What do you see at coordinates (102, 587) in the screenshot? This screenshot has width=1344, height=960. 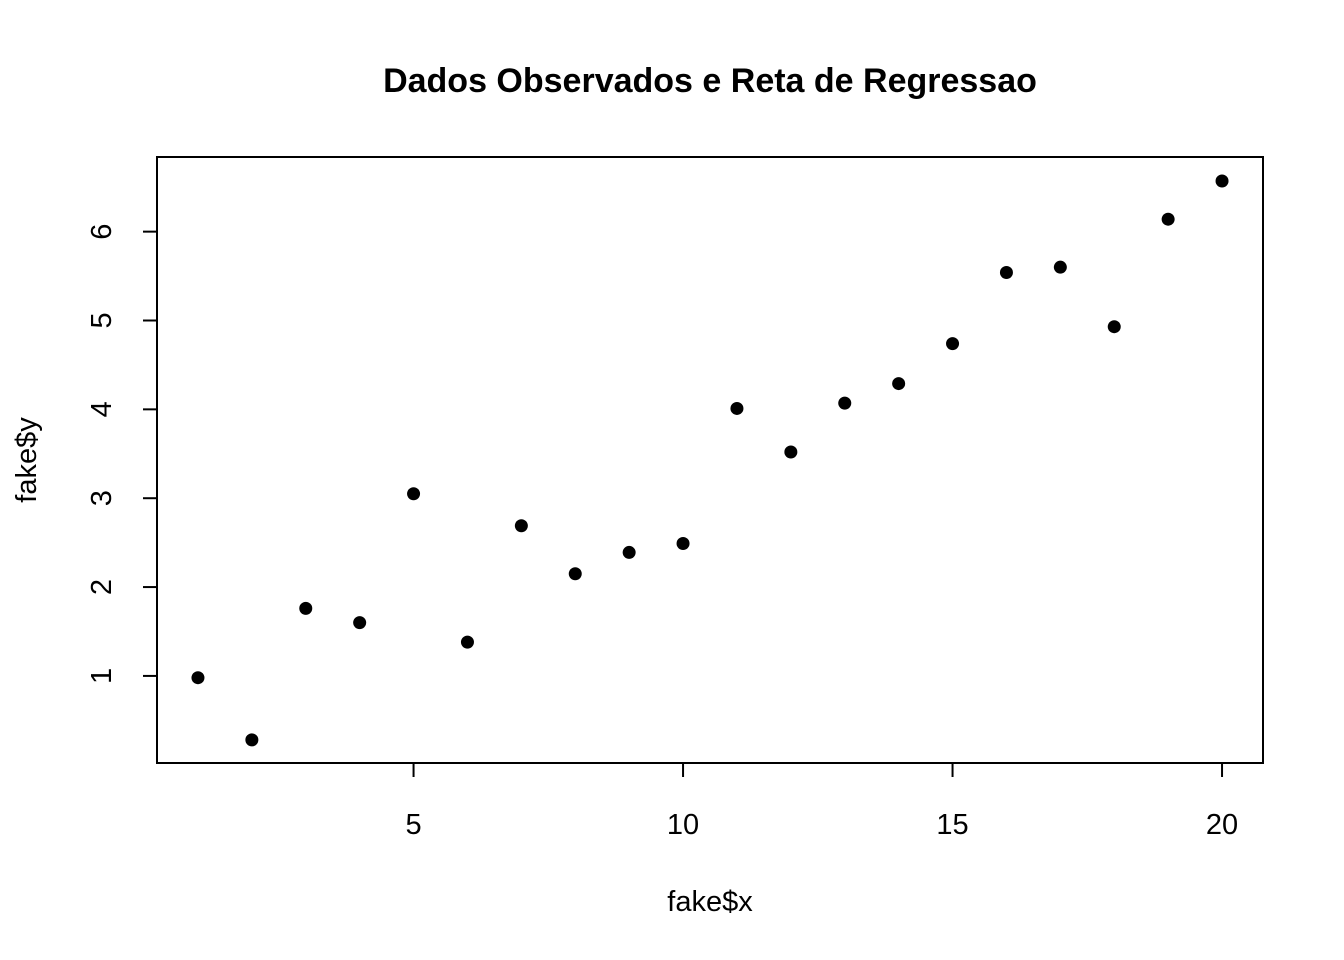 I see `y-tick-label-1: 2` at bounding box center [102, 587].